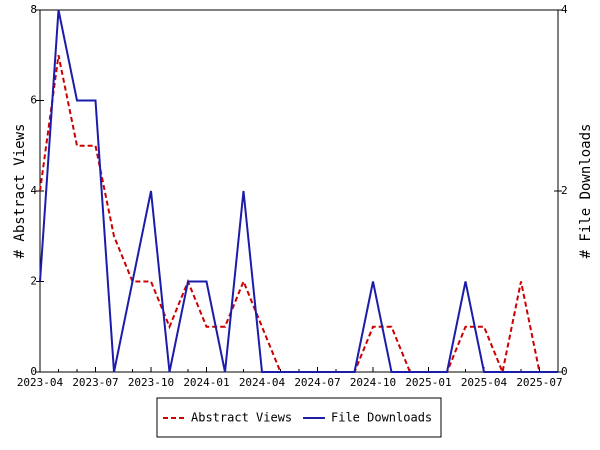 The height and width of the screenshot is (450, 600). Describe the element at coordinates (586, 191) in the screenshot. I see `y2-axis-label: # File Downloads` at that location.